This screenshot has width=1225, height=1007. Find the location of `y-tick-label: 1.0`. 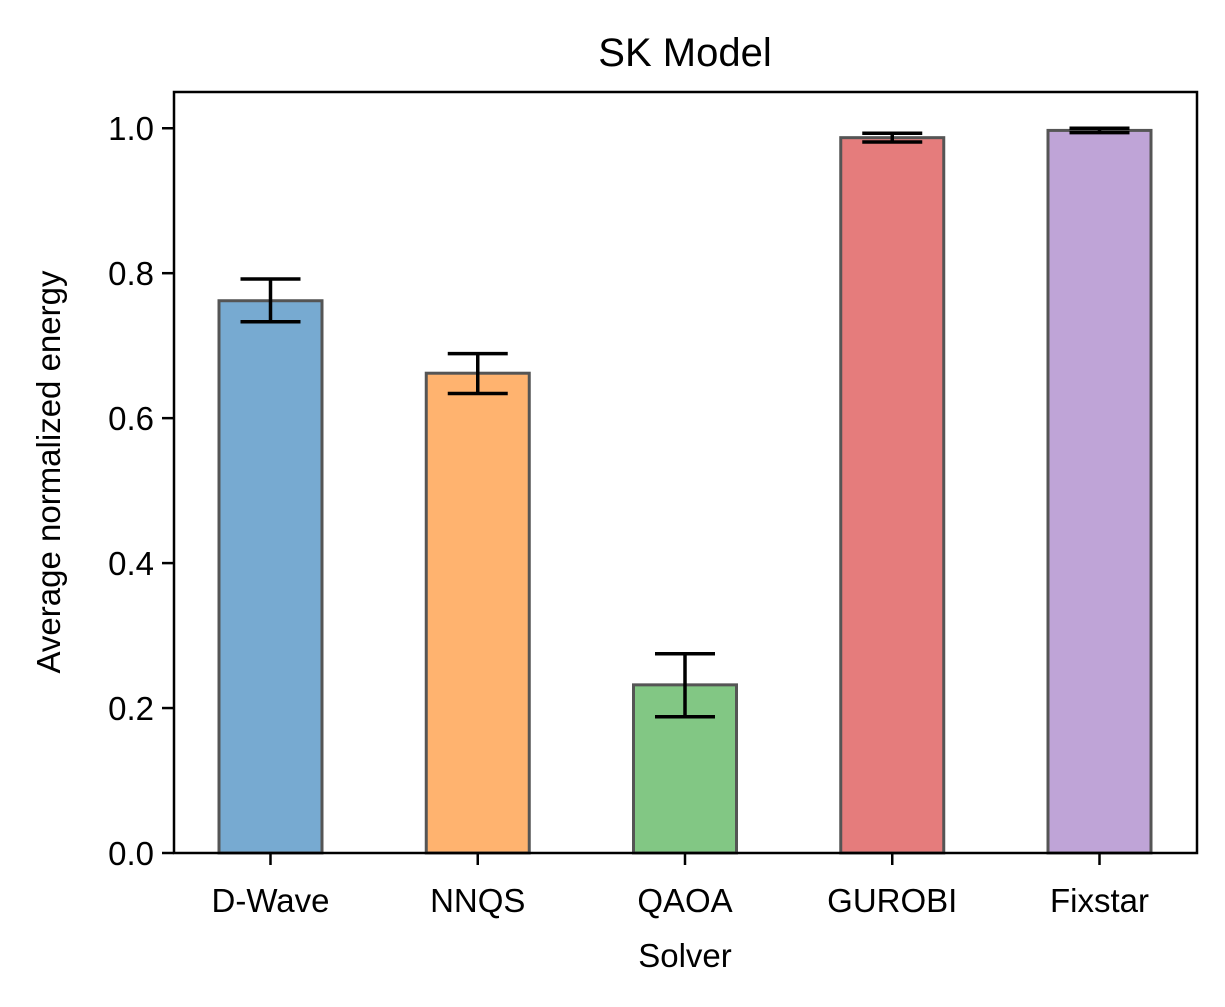

y-tick-label: 1.0 is located at coordinates (131, 128).